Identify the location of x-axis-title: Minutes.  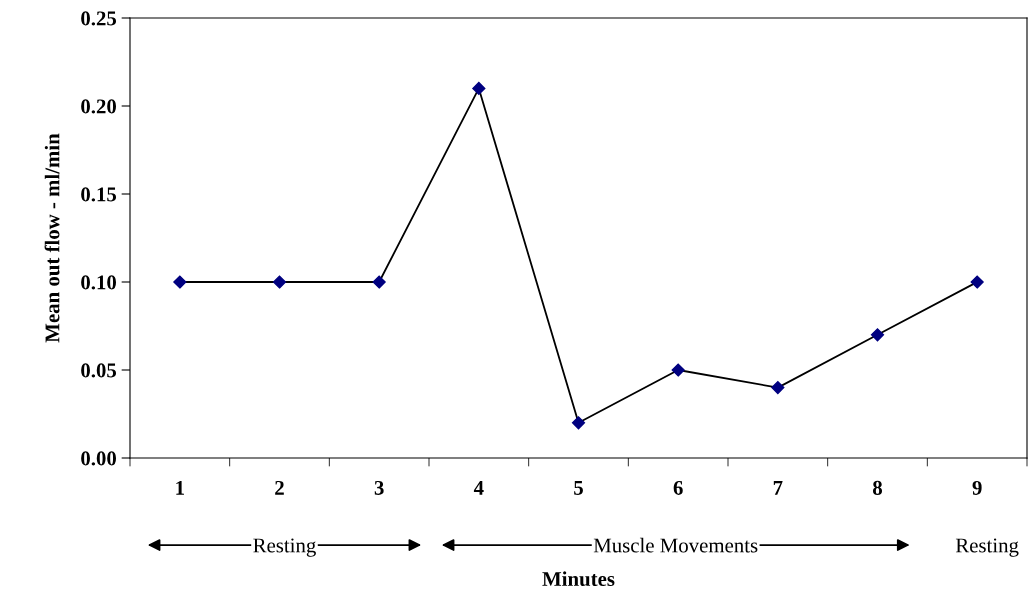
(578, 579).